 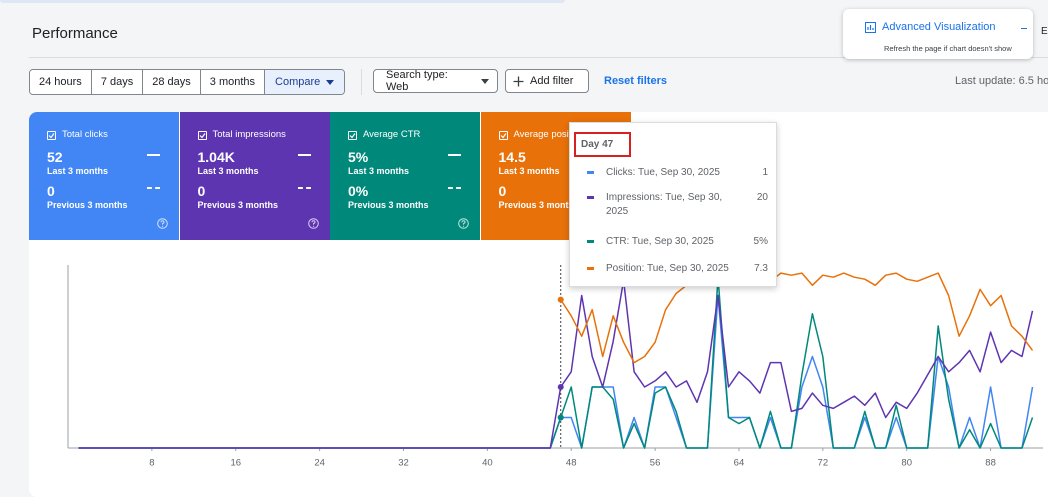 What do you see at coordinates (417, 81) in the screenshot?
I see `search-type-label: Search type: Web` at bounding box center [417, 81].